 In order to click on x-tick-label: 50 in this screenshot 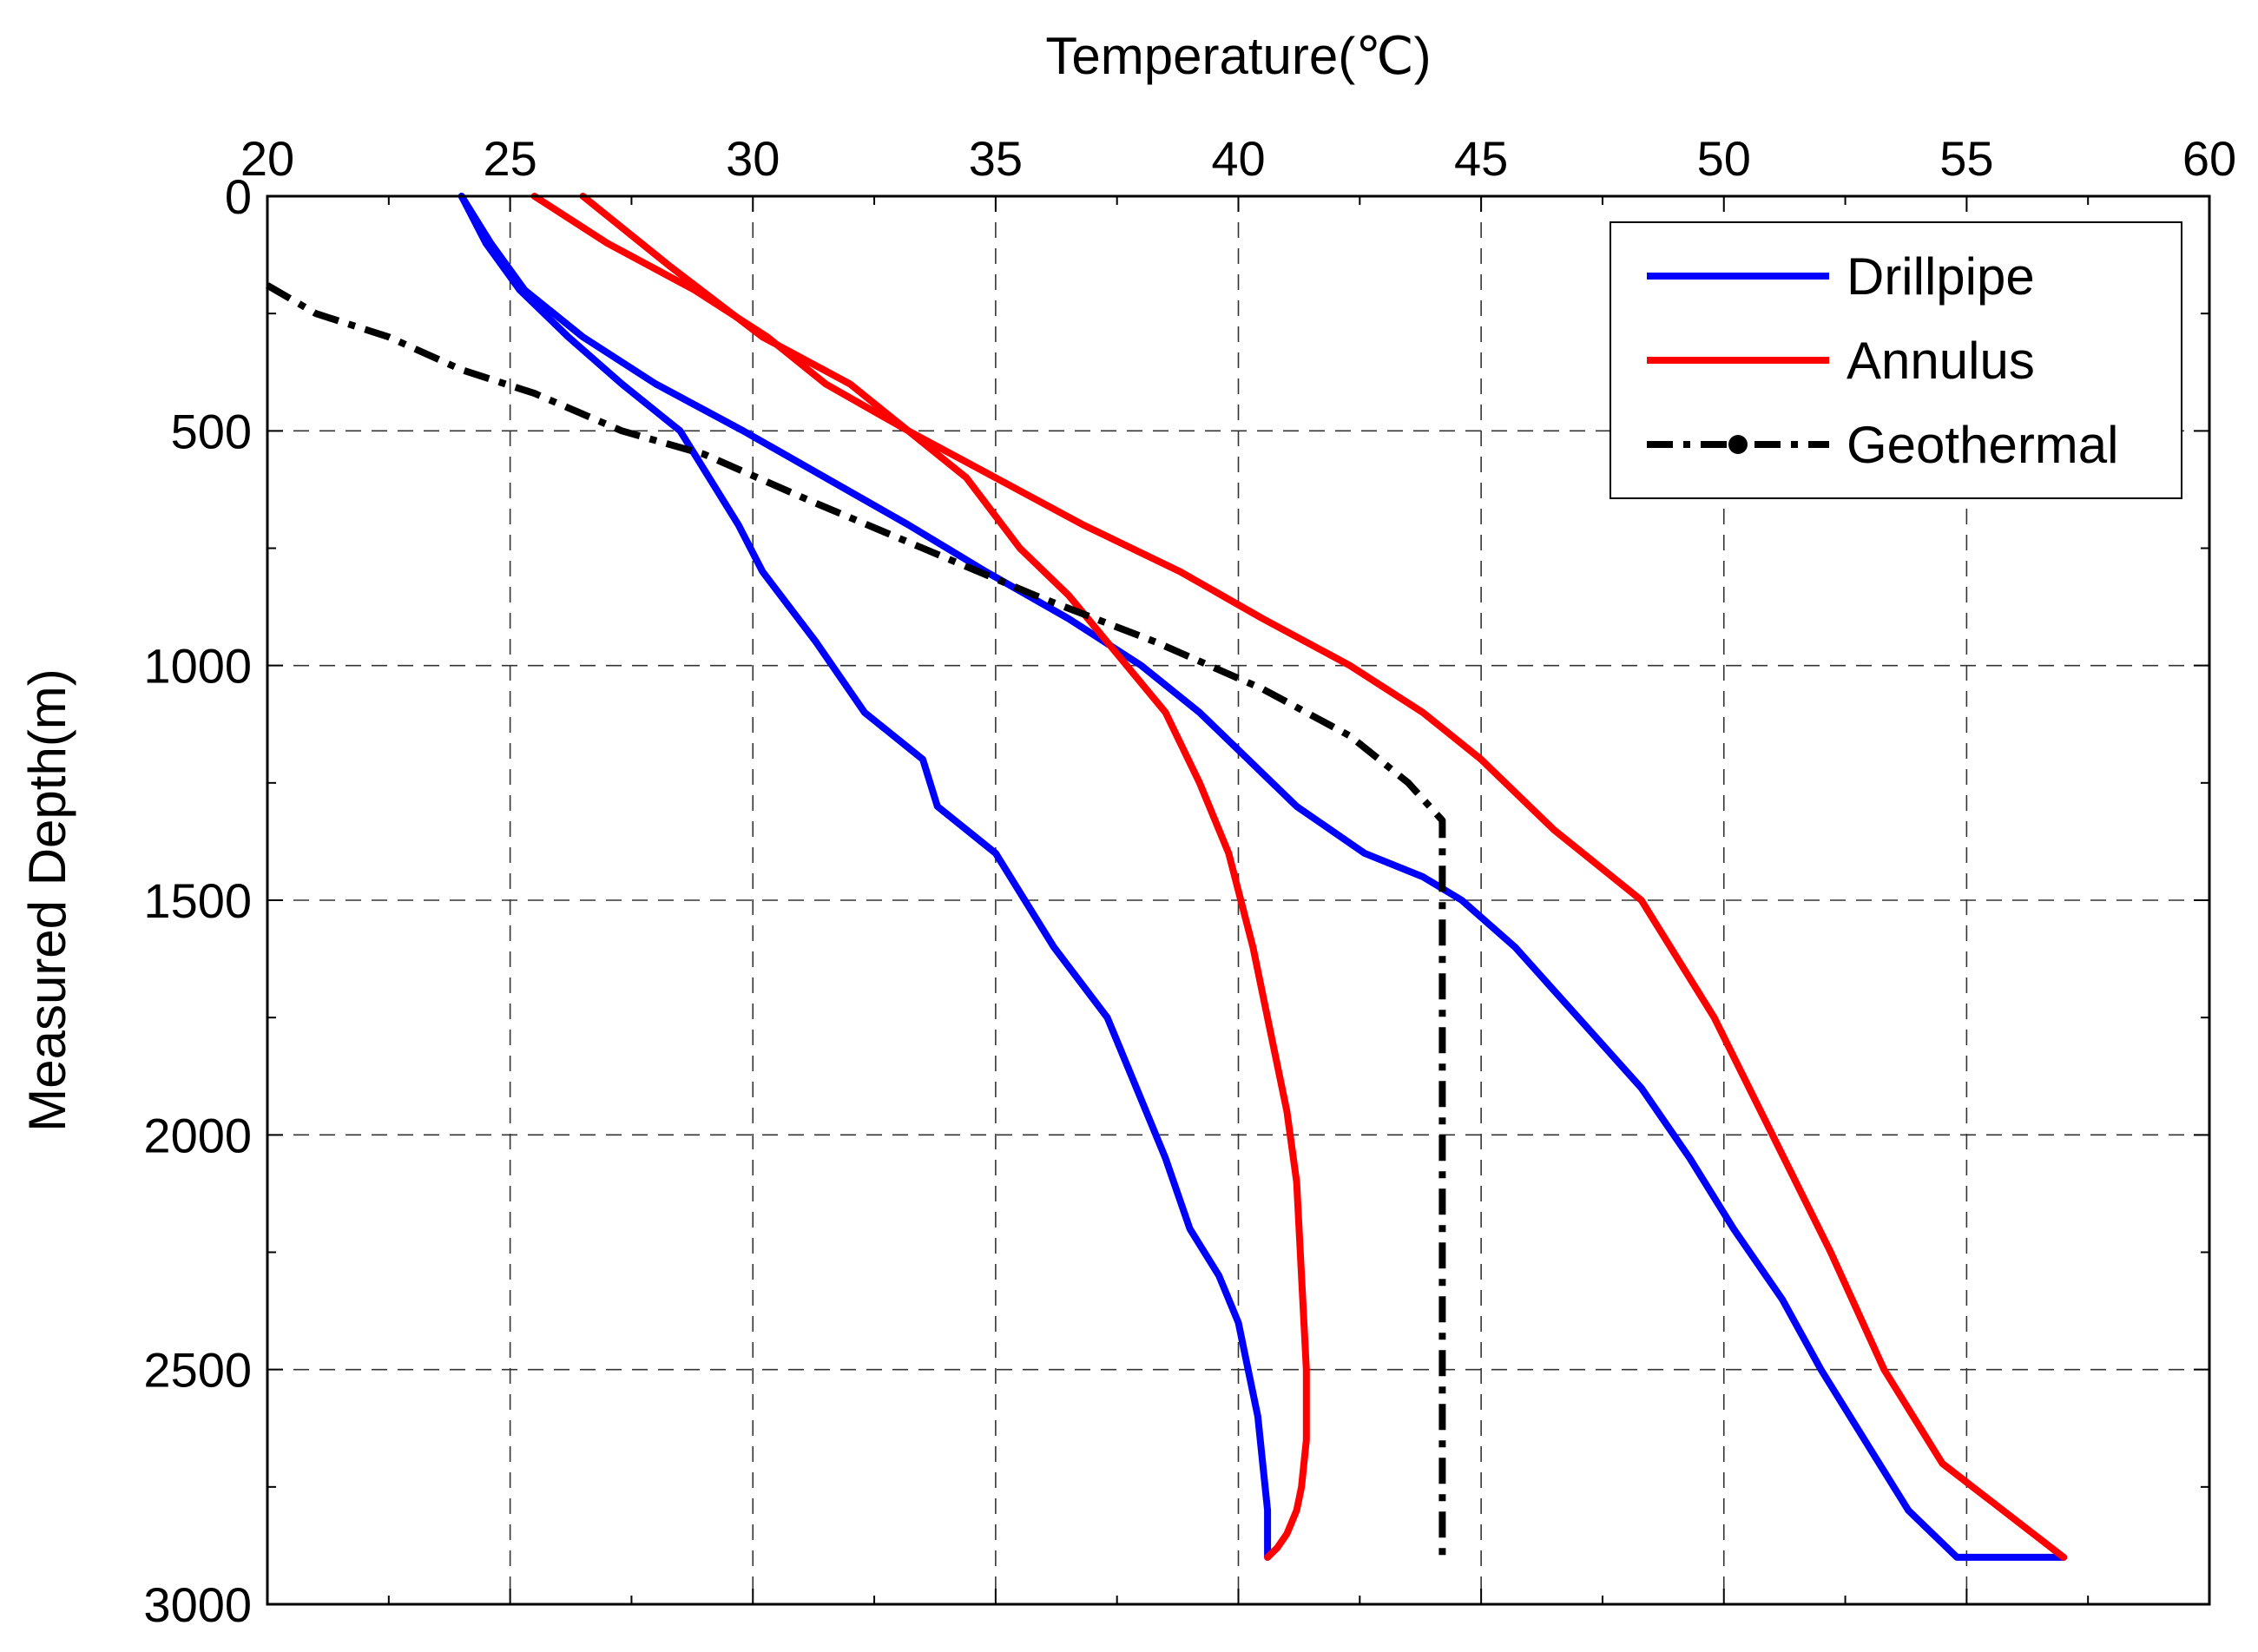, I will do `click(1724, 158)`.